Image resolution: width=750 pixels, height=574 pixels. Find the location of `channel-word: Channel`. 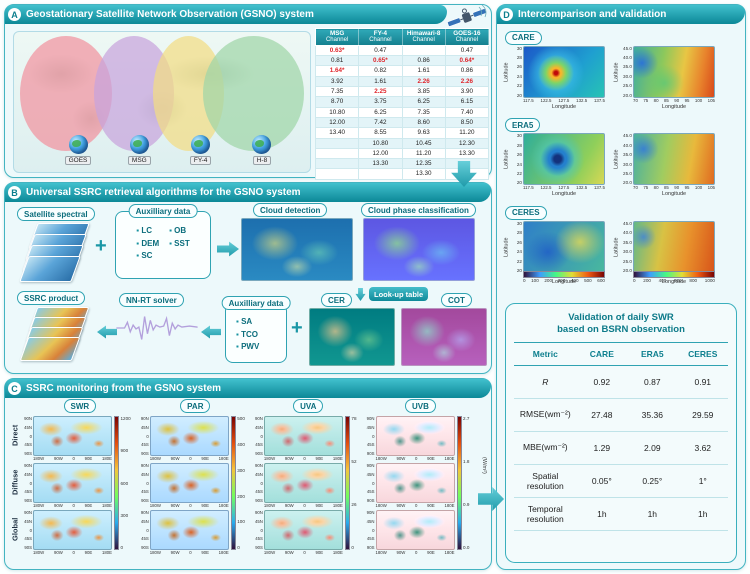

channel-word: Channel is located at coordinates (423, 40).